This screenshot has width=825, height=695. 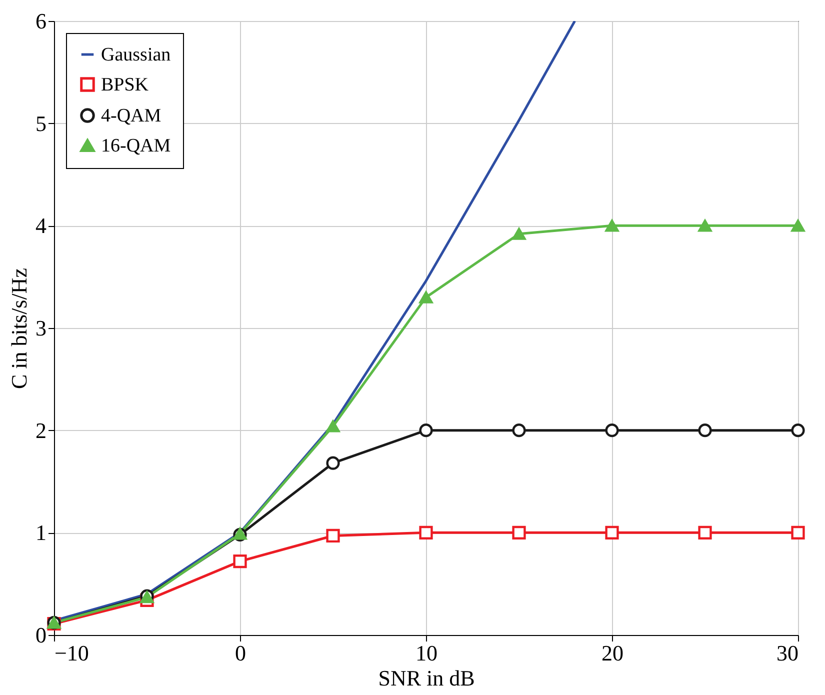 I want to click on y-tick-label: 3, so click(x=41, y=328).